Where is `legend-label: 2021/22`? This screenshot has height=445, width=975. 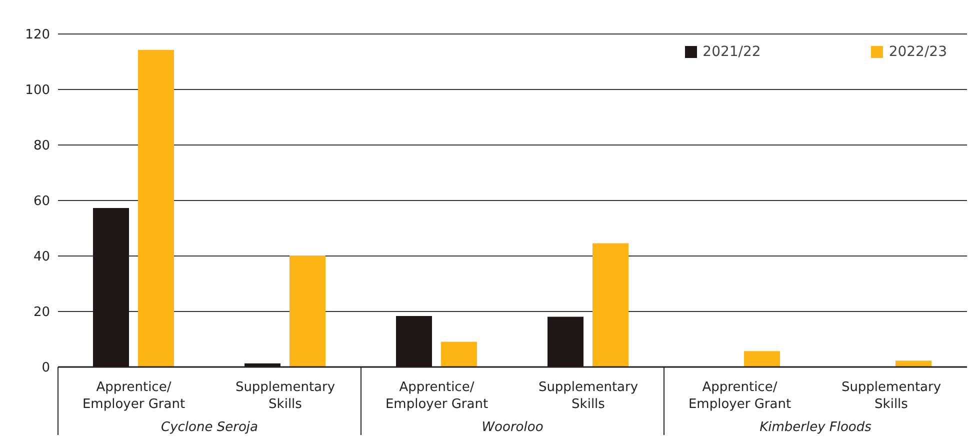
legend-label: 2021/22 is located at coordinates (731, 52).